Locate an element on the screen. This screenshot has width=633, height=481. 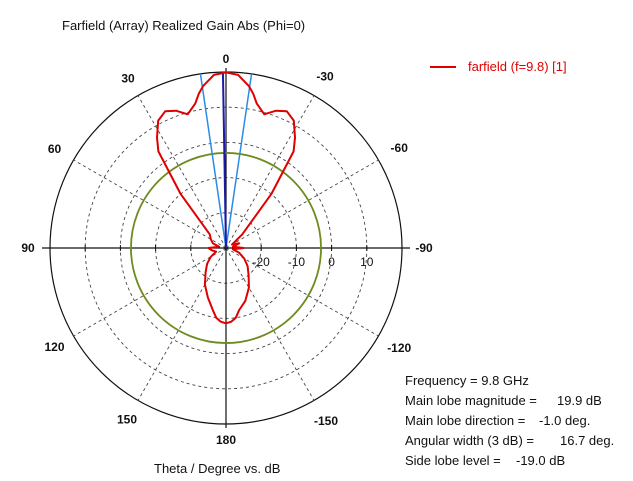
angle-tick-label: -60 is located at coordinates (400, 148).